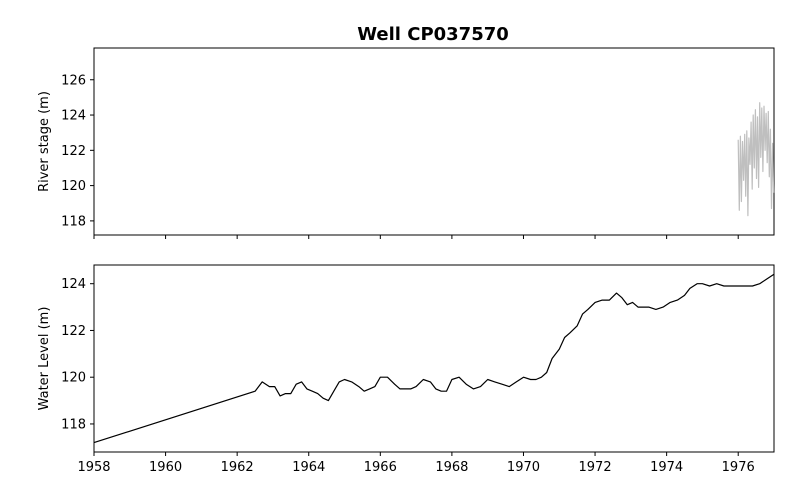 This screenshot has width=800, height=500. What do you see at coordinates (73, 424) in the screenshot?
I see `water-level-y-tick-label: 118` at bounding box center [73, 424].